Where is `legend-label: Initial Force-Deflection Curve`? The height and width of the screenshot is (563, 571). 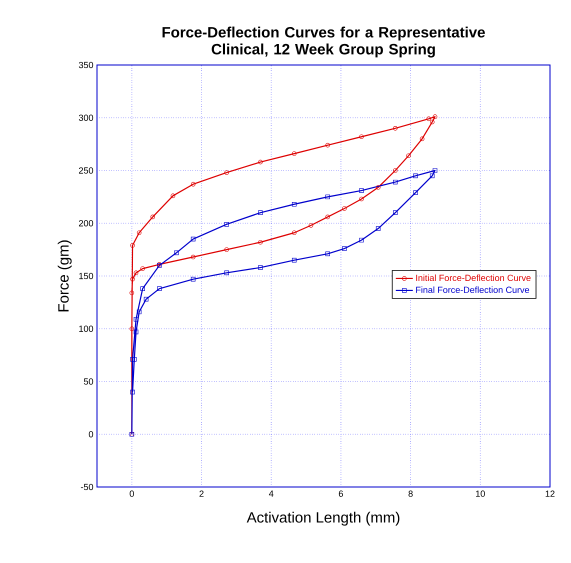
legend-label: Initial Force-Deflection Curve is located at coordinates (473, 278).